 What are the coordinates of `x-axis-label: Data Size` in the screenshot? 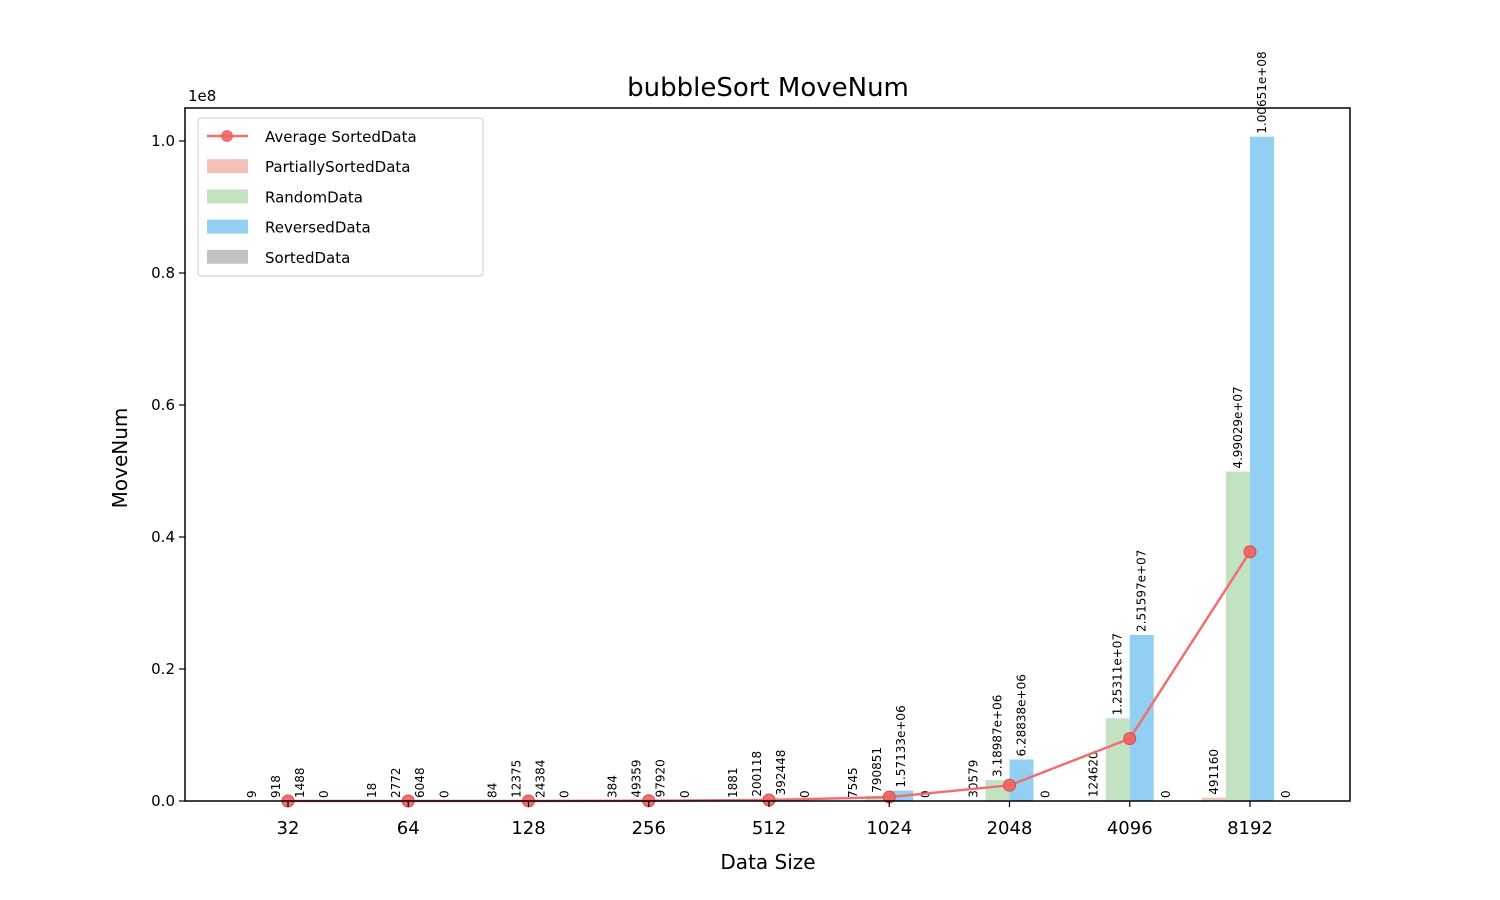 It's located at (767, 862).